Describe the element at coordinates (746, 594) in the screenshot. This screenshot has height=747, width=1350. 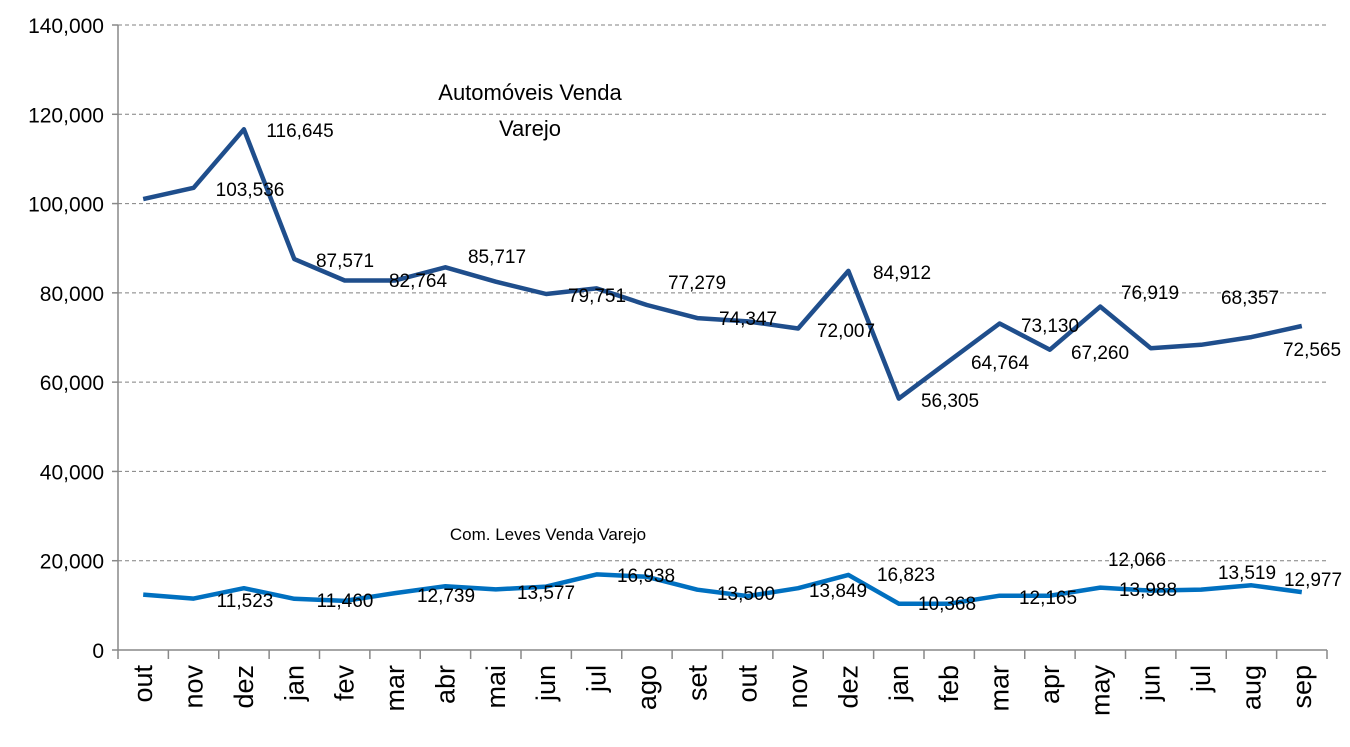
I see `data-label: 13,500` at that location.